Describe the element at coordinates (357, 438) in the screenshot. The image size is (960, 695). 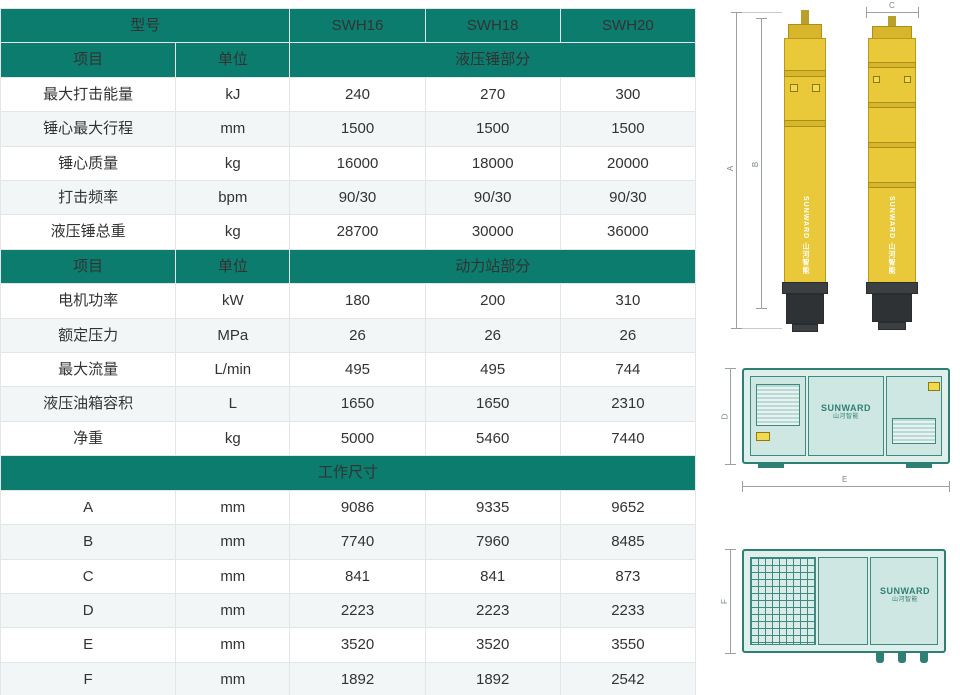
I see `row-value-swh16: 5000` at that location.